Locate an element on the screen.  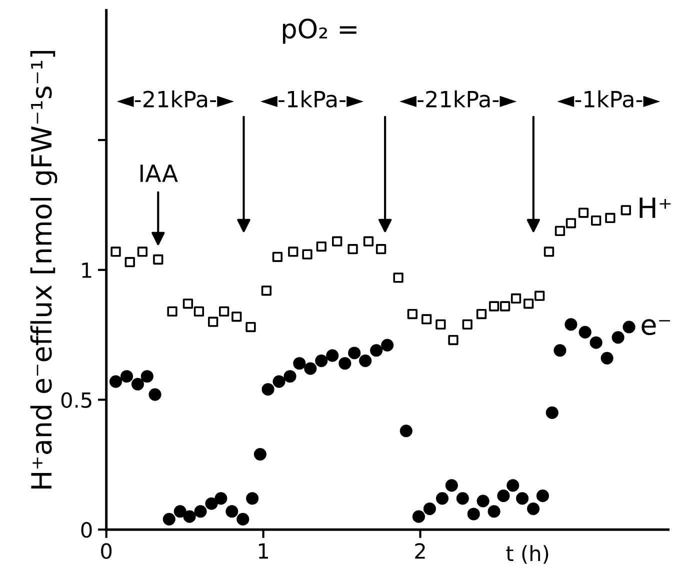
x-tick-label: 0 is located at coordinates (106, 551).